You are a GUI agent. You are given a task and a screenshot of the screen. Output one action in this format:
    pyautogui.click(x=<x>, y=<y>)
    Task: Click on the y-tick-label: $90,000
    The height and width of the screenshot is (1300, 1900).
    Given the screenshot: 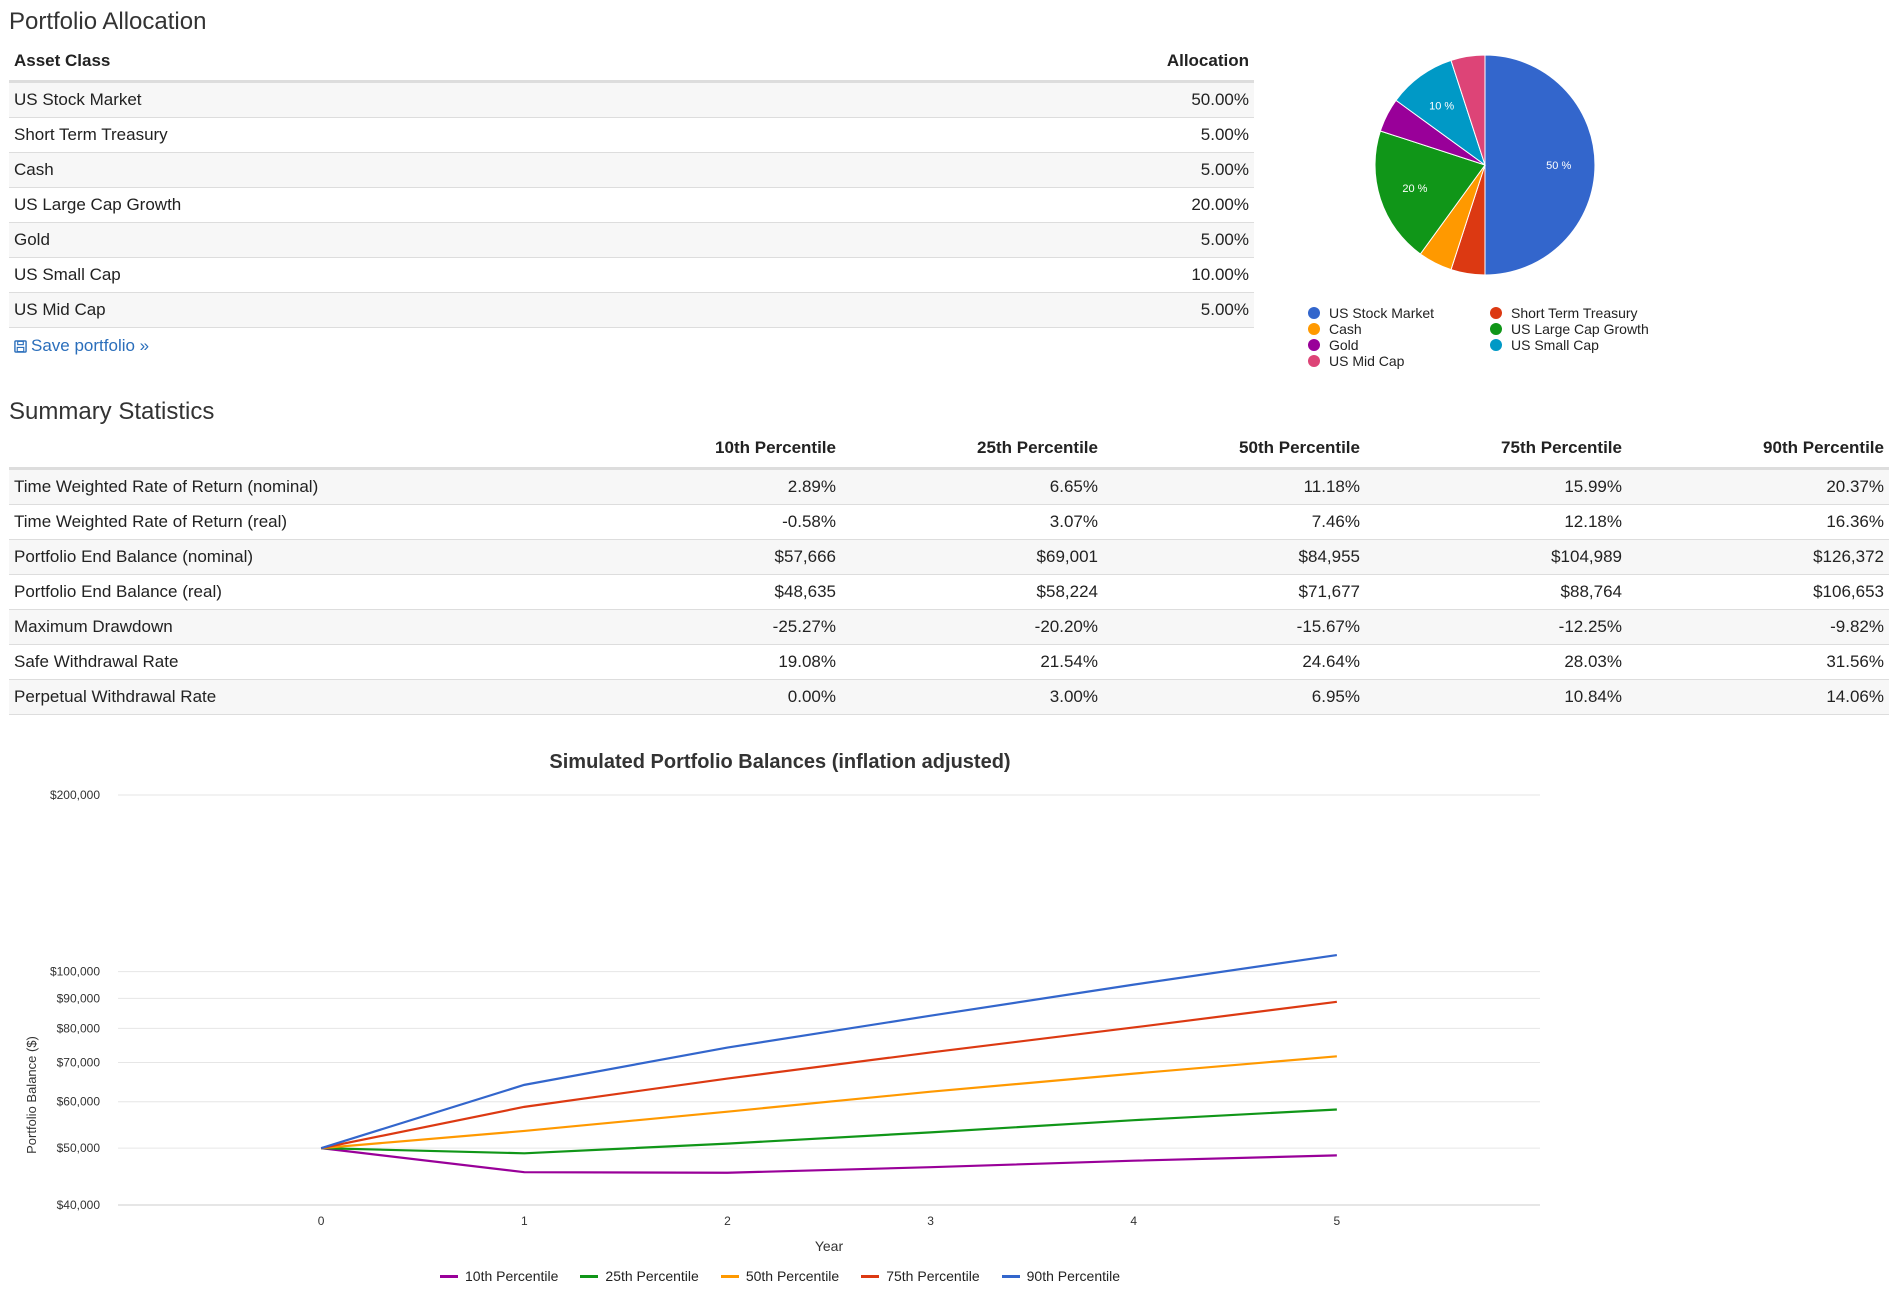 What is the action you would take?
    pyautogui.click(x=79, y=998)
    